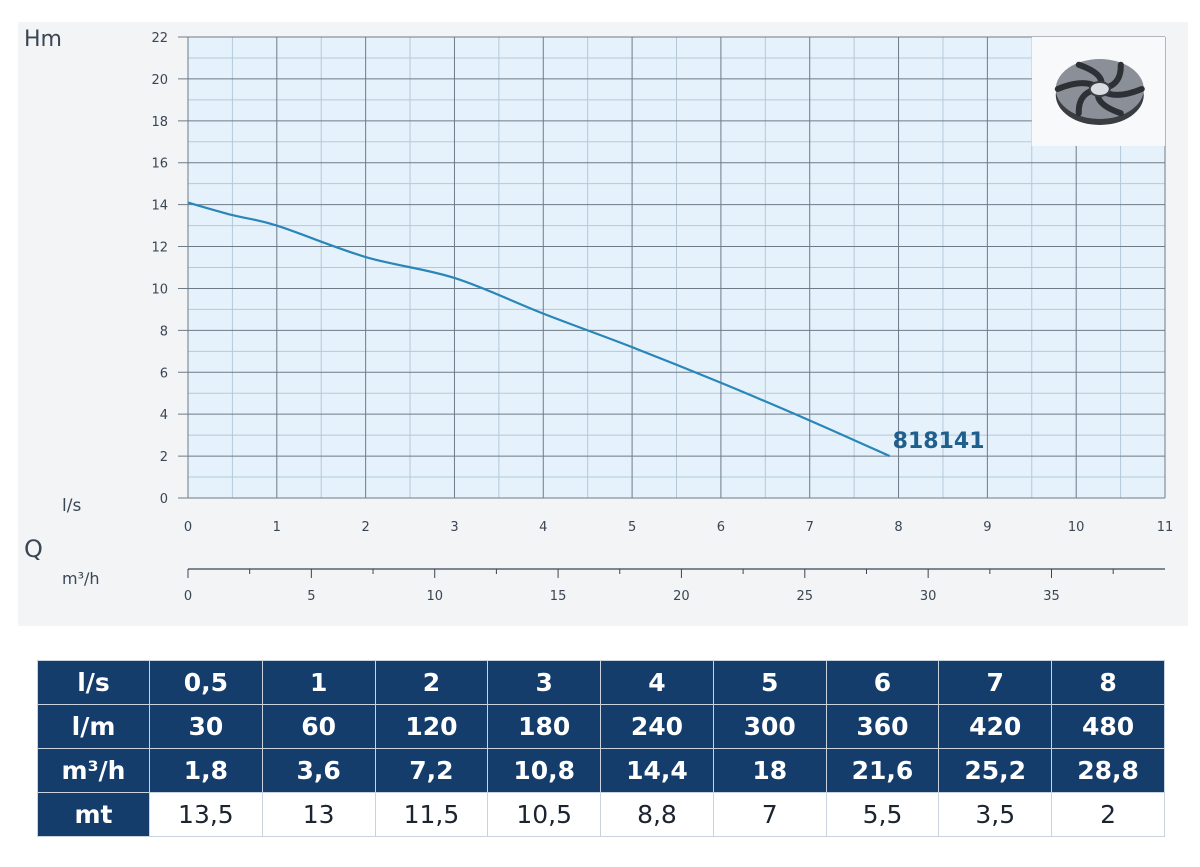 This screenshot has height=867, width=1200. What do you see at coordinates (318, 814) in the screenshot?
I see `table-cell: 13` at bounding box center [318, 814].